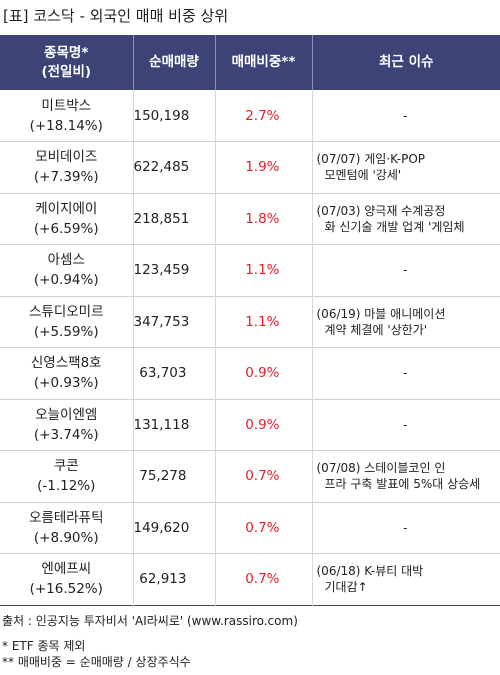 The height and width of the screenshot is (675, 500). I want to click on stock-cell: 스튜디오미르 (+5.59%), so click(67, 322).